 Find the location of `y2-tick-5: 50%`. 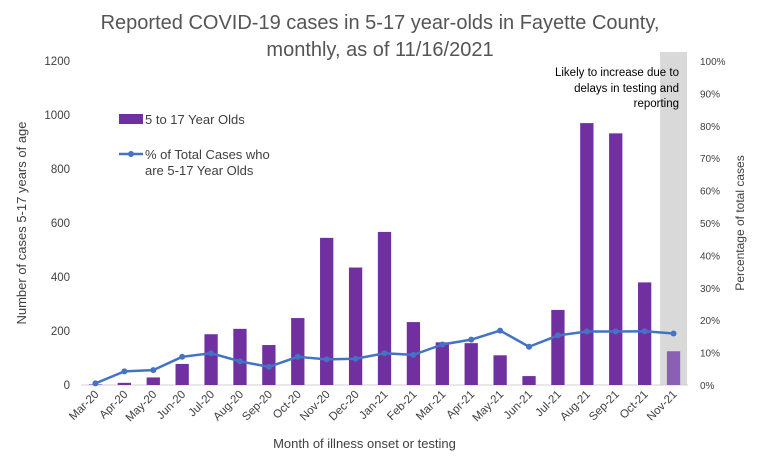

y2-tick-5: 50% is located at coordinates (710, 224).